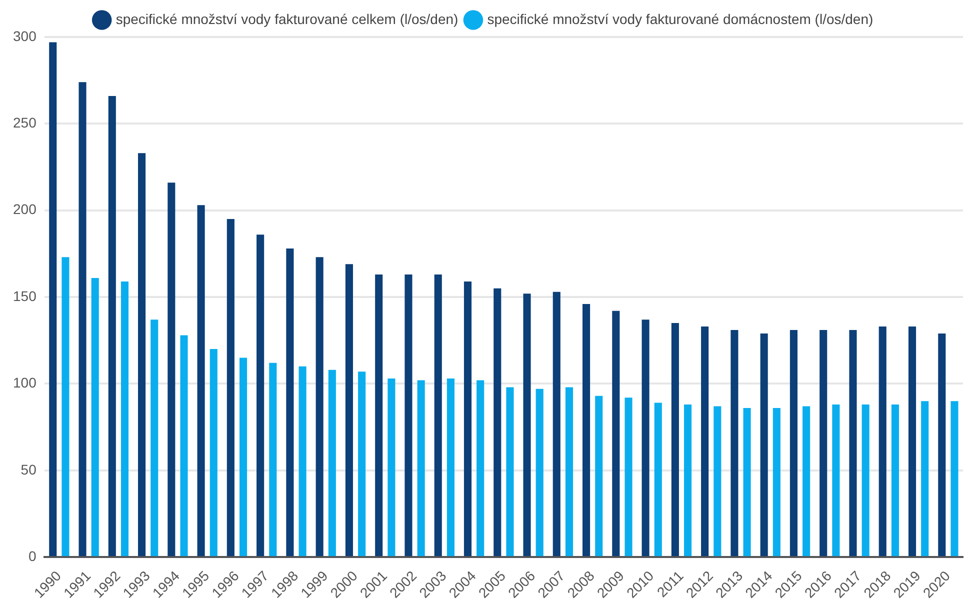 The height and width of the screenshot is (610, 973). I want to click on y-tick-label: 50, so click(28, 469).